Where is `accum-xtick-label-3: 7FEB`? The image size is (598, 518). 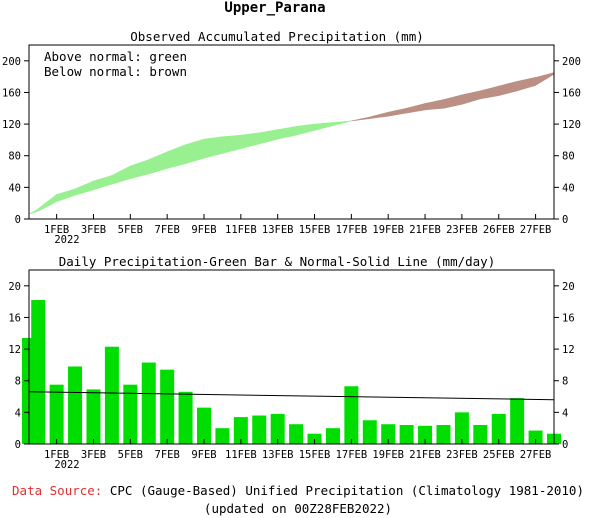 accum-xtick-label-3: 7FEB is located at coordinates (167, 230).